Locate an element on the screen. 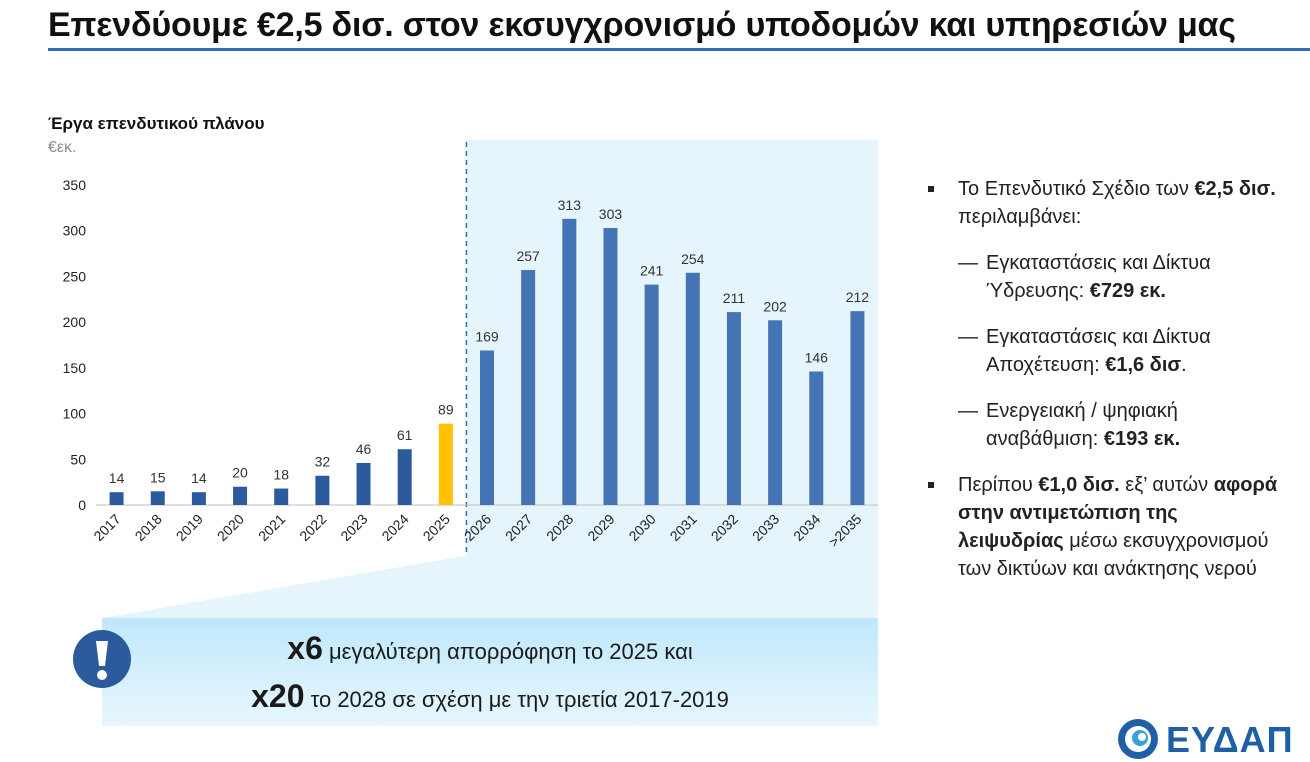 The height and width of the screenshot is (762, 1310). chart-title: Έργα επενδυτικού πλάνου is located at coordinates (156, 123).